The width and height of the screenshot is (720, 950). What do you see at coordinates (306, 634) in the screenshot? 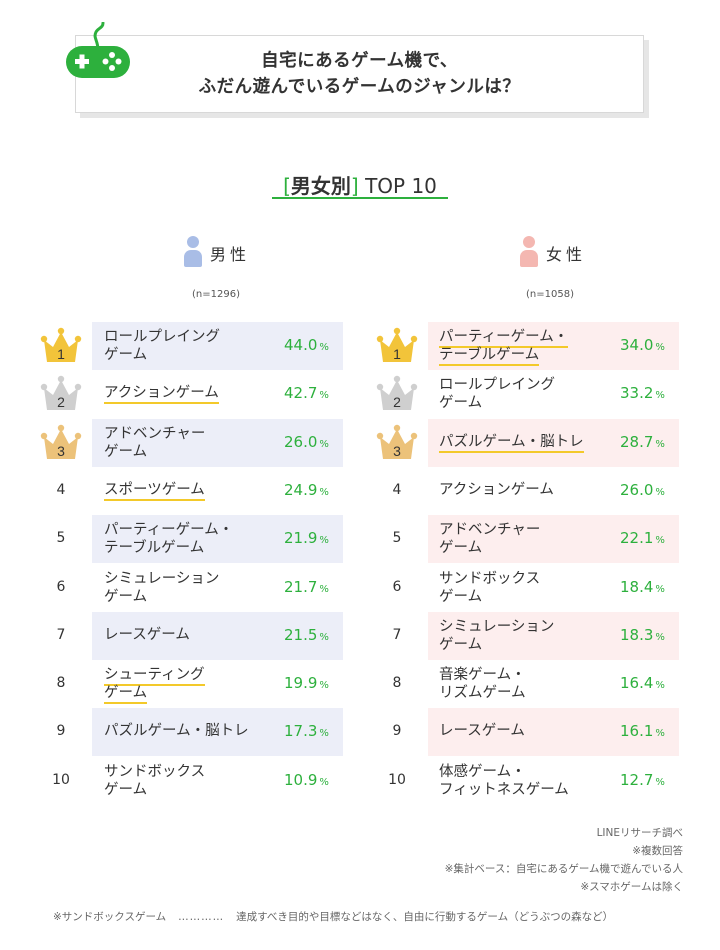
I see `percent-value: 21.5%` at bounding box center [306, 634].